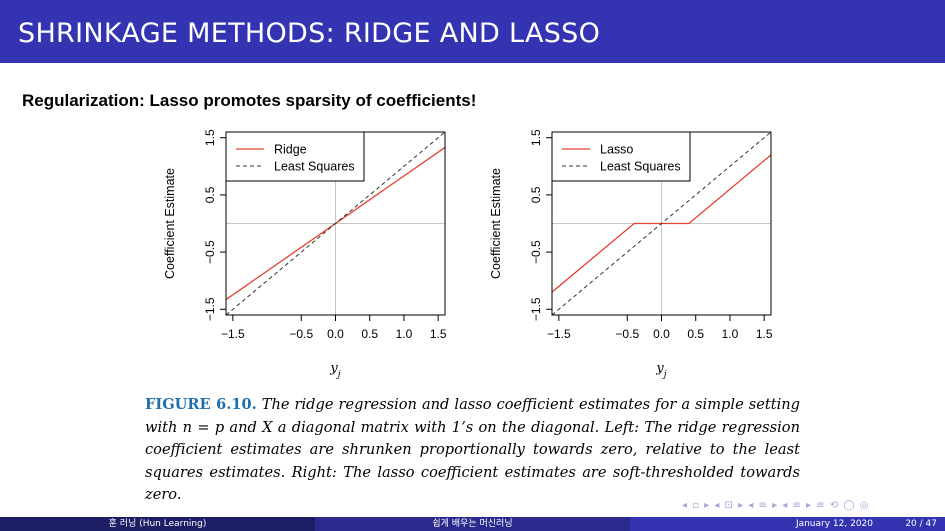  Describe the element at coordinates (616, 150) in the screenshot. I see `legend-label: Lasso` at that location.